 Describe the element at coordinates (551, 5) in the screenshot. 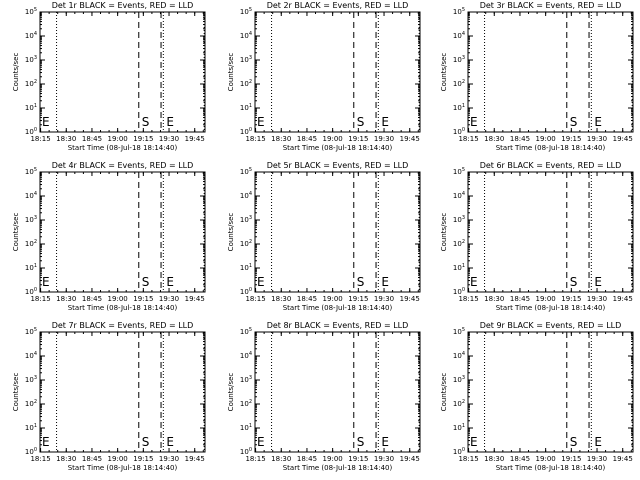

I see `panel-title: Det 3r BLACK = Events, RED = LLD` at that location.